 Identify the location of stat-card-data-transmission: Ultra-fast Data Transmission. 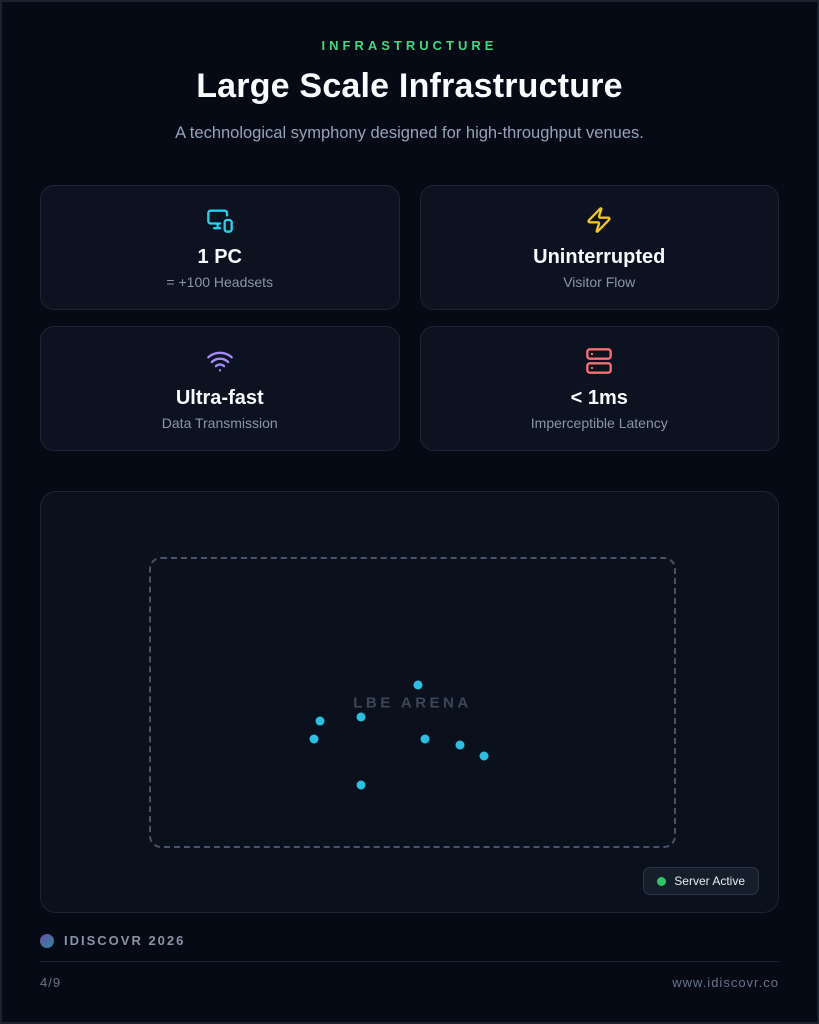
(220, 388).